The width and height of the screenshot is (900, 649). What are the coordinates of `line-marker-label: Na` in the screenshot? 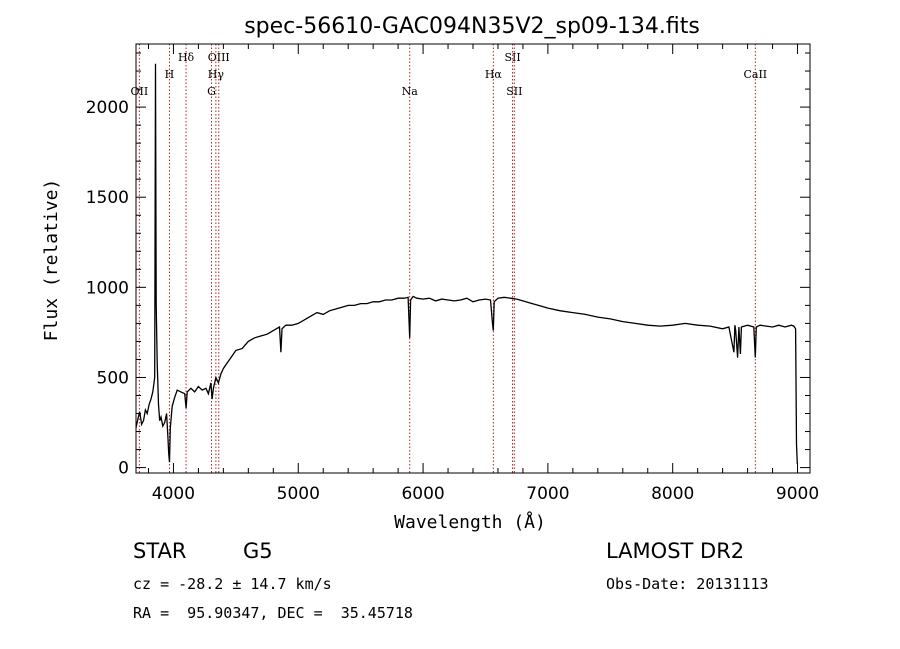 It's located at (410, 91).